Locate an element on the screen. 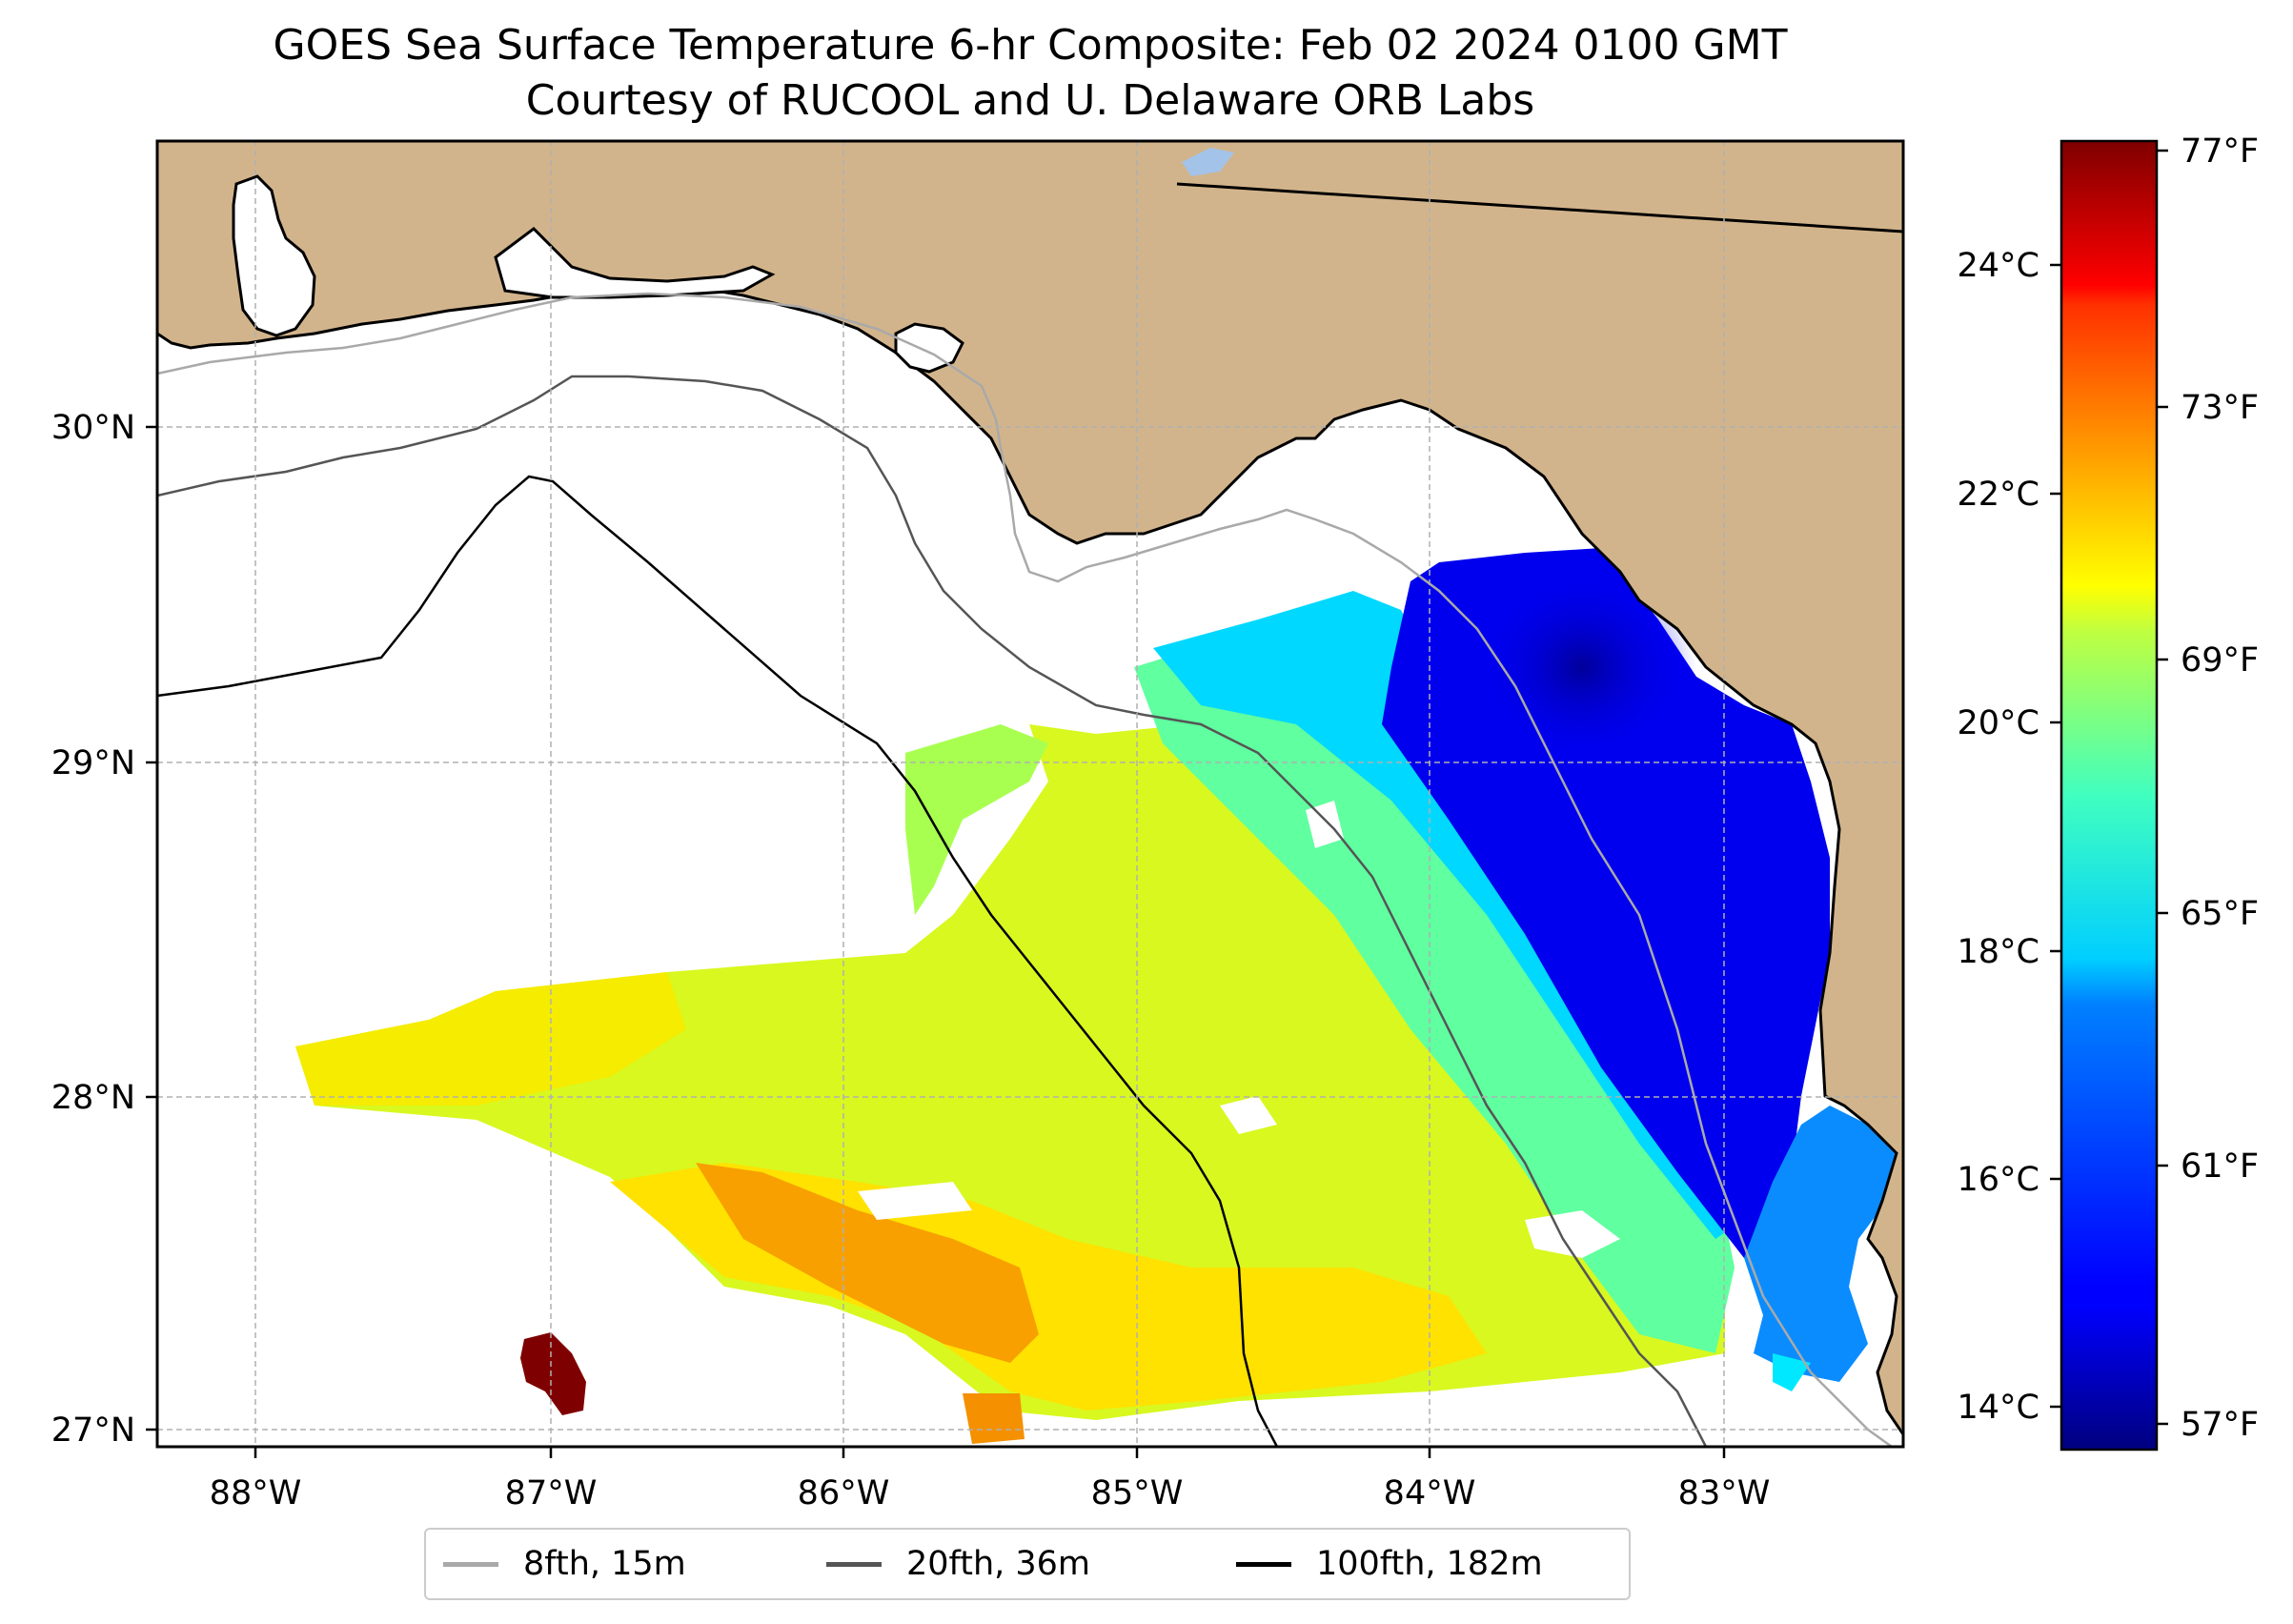  colorbar-celsius-label: 16°C is located at coordinates (1998, 1180).